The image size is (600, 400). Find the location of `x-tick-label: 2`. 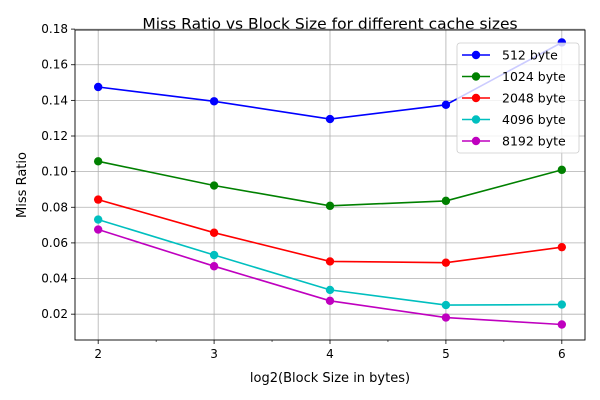

x-tick-label: 2 is located at coordinates (98, 354).